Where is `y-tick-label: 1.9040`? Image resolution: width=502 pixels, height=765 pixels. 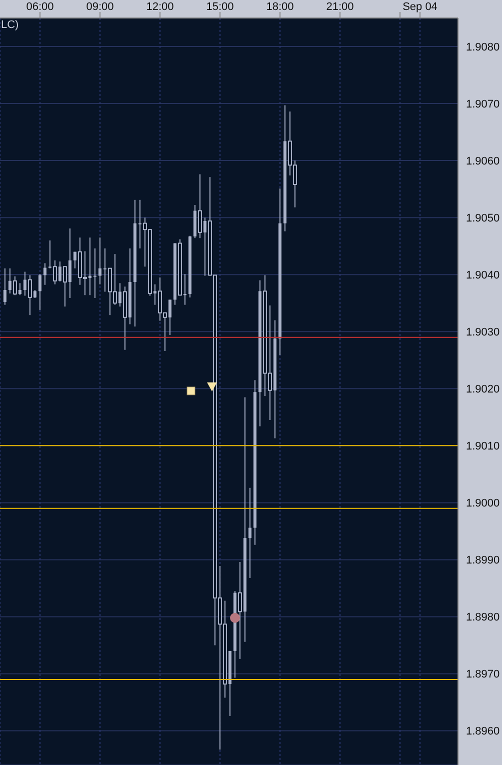
y-tick-label: 1.9040 is located at coordinates (483, 276).